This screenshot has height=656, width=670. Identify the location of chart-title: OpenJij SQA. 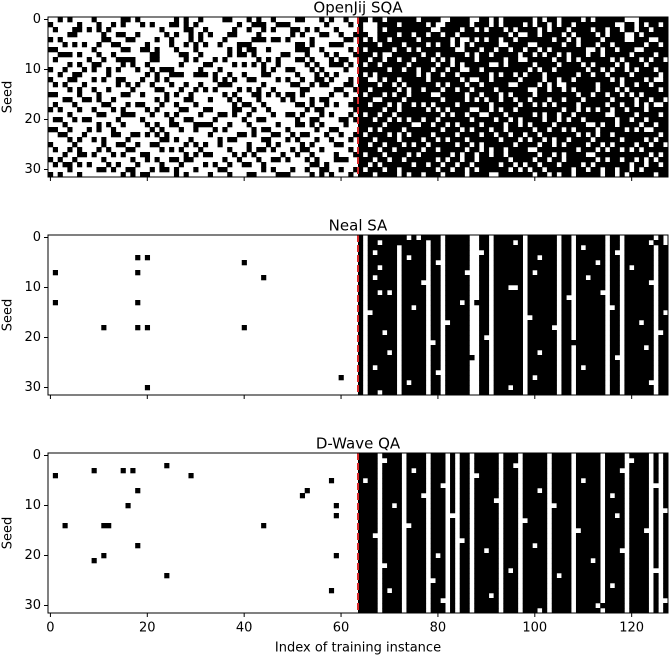
(358, 8).